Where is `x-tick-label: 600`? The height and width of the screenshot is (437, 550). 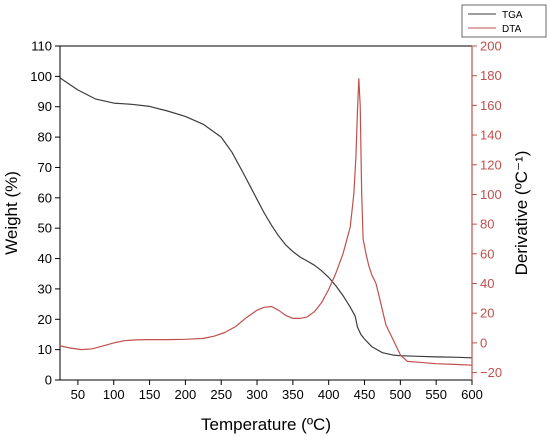
x-tick-label: 600 is located at coordinates (472, 394).